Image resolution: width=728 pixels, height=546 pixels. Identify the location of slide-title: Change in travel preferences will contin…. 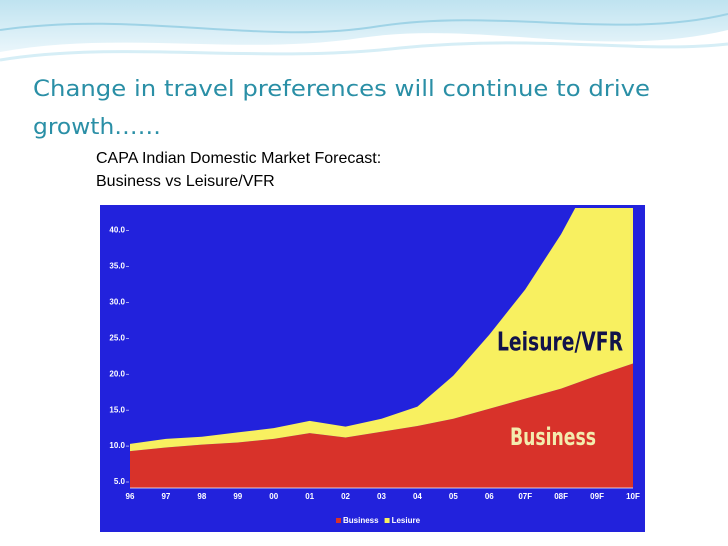
(341, 89).